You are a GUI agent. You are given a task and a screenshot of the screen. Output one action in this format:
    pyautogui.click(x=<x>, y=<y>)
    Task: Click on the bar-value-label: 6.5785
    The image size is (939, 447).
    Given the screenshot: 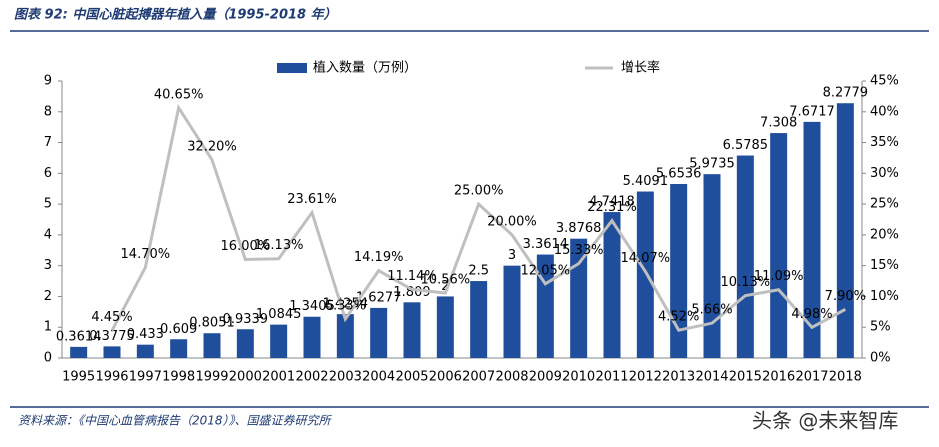 What is the action you would take?
    pyautogui.click(x=746, y=145)
    